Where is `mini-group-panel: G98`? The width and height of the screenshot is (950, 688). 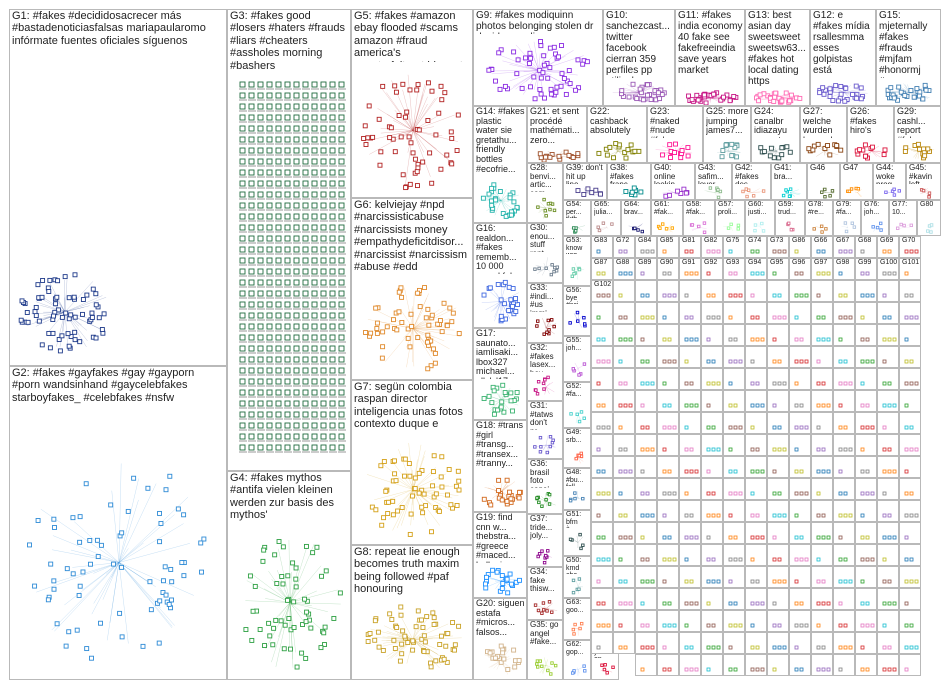 mini-group-panel: G98 is located at coordinates (844, 269).